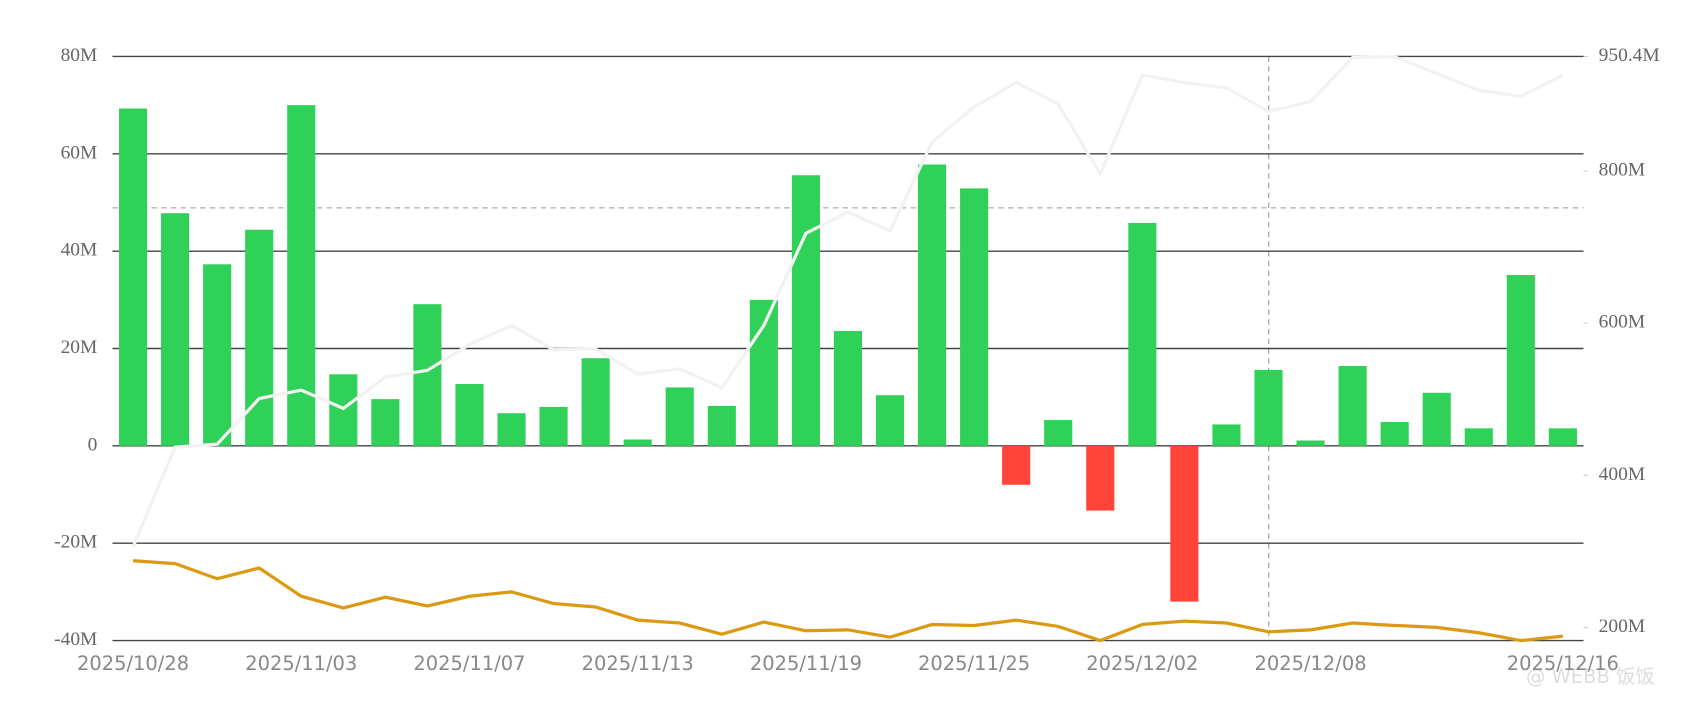 The image size is (1696, 702). I want to click on y2-tick-label: 400M, so click(1622, 474).